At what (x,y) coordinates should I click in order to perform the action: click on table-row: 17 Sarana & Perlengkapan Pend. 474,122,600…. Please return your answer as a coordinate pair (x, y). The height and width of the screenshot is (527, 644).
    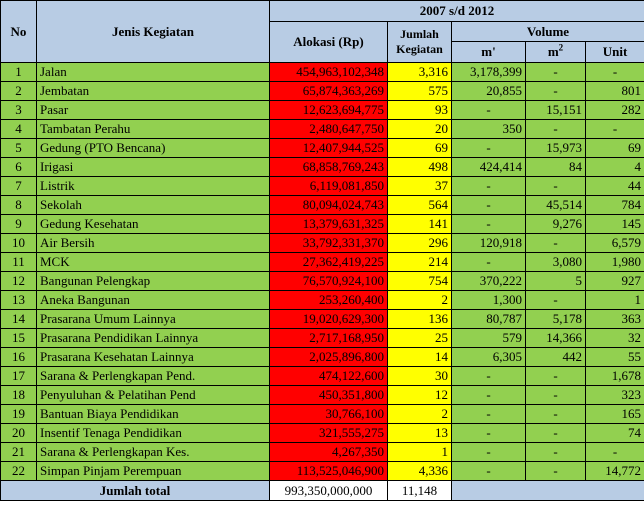
    Looking at the image, I should click on (322, 376).